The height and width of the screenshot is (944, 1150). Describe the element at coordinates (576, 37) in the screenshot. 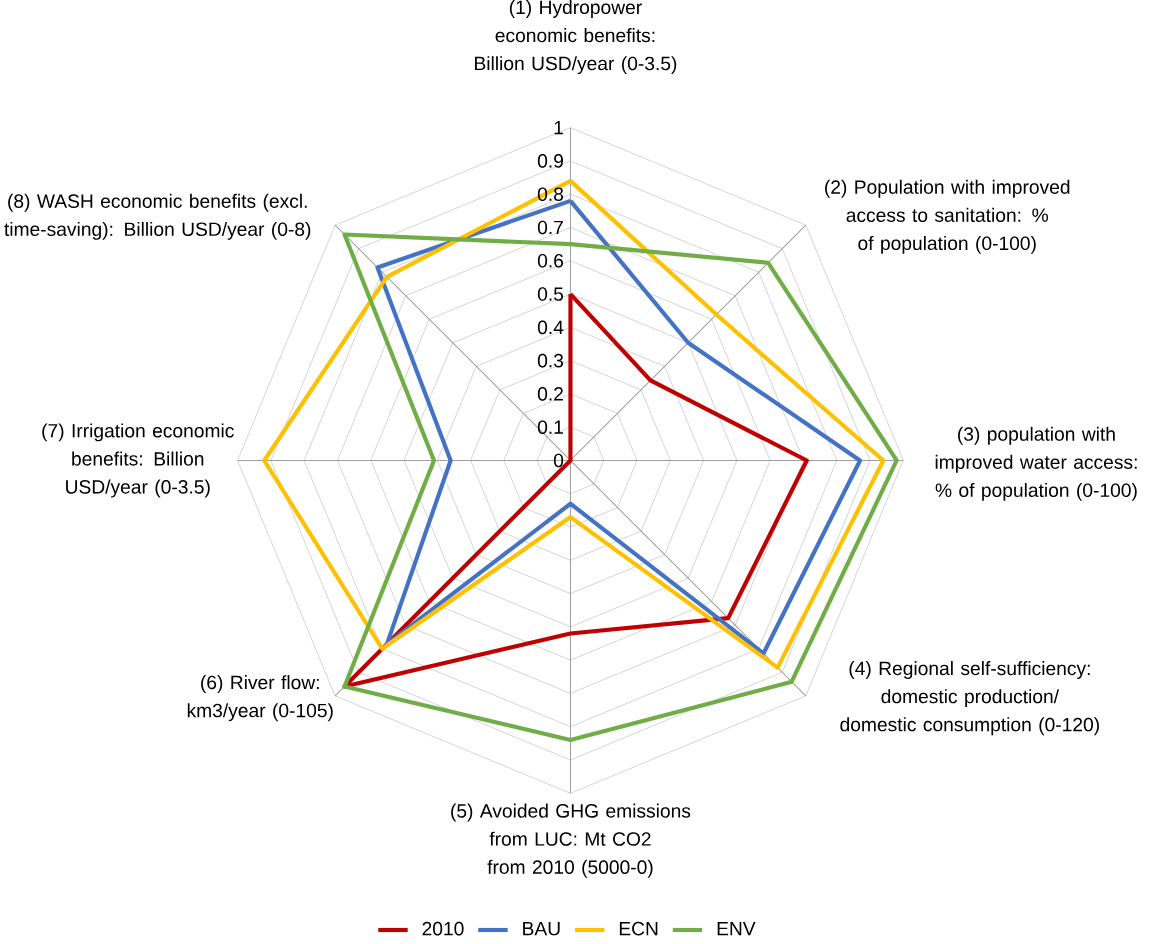

I see `spoke-label: (1) Hydropower economic benefits: Billion USD/year (0-3.5)` at that location.